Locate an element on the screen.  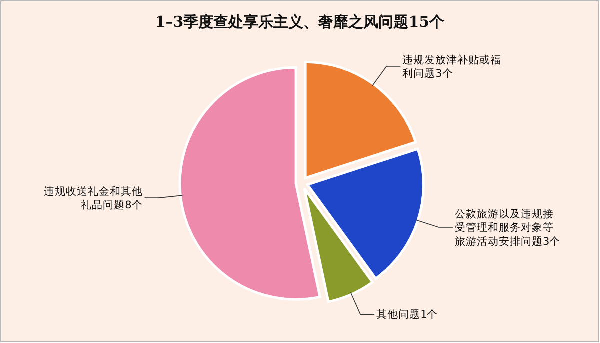
slice-label: 其他问题1个 is located at coordinates (407, 315).